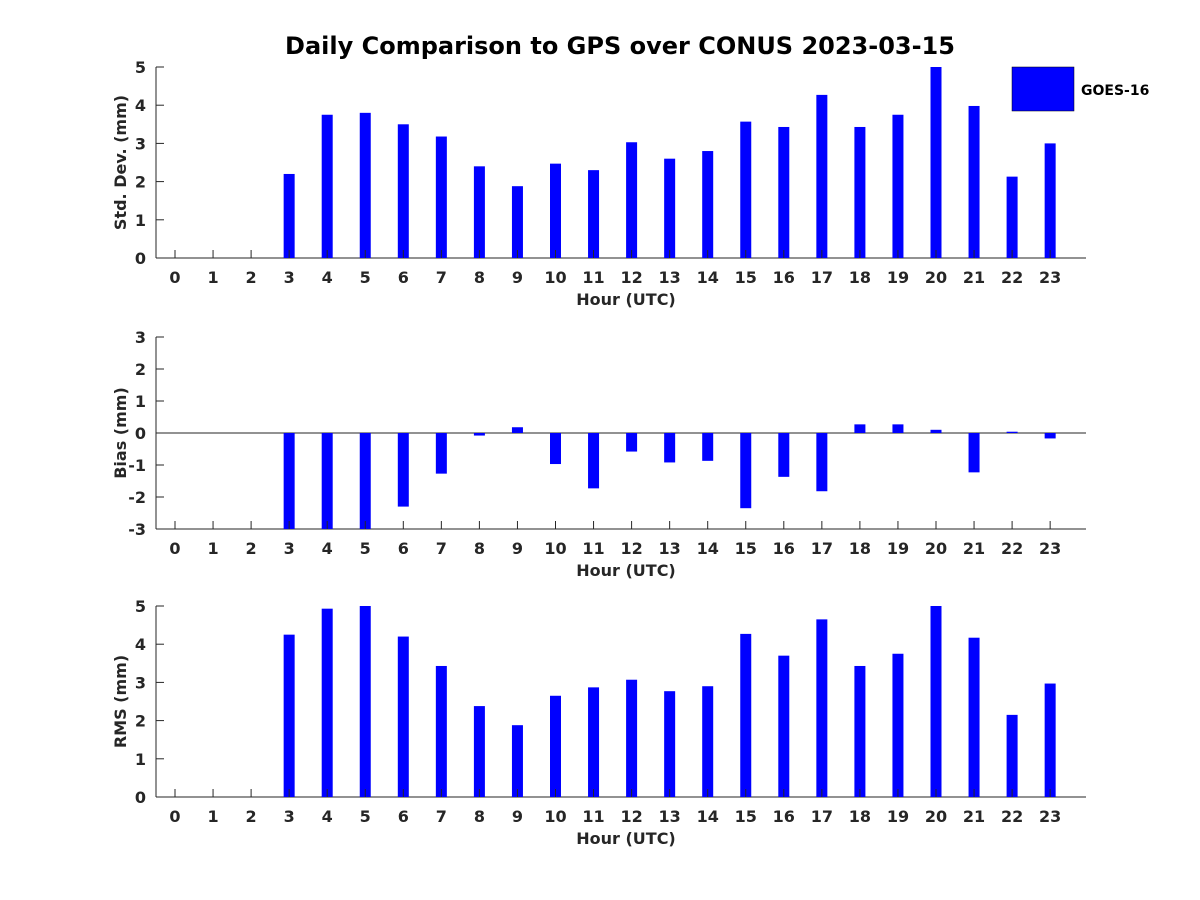 Image resolution: width=1200 pixels, height=900 pixels. Describe the element at coordinates (1080, 89) in the screenshot. I see `legend: GOES-16` at that location.